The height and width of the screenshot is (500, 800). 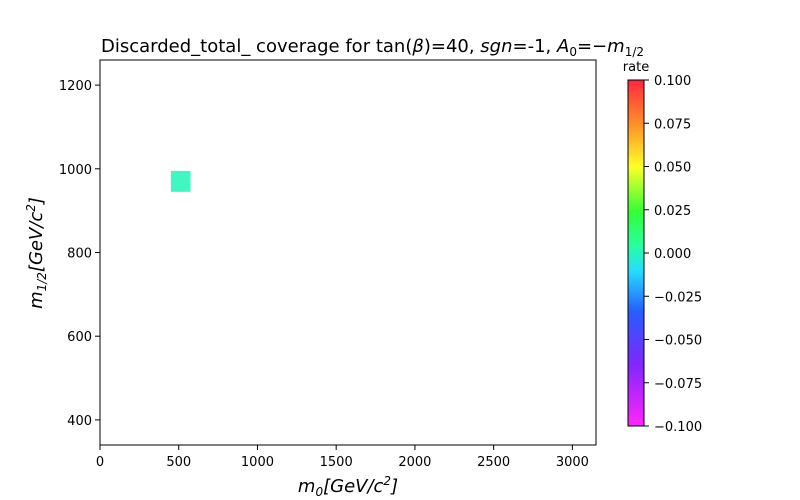 What do you see at coordinates (336, 462) in the screenshot?
I see `x-tick-label: 1500` at bounding box center [336, 462].